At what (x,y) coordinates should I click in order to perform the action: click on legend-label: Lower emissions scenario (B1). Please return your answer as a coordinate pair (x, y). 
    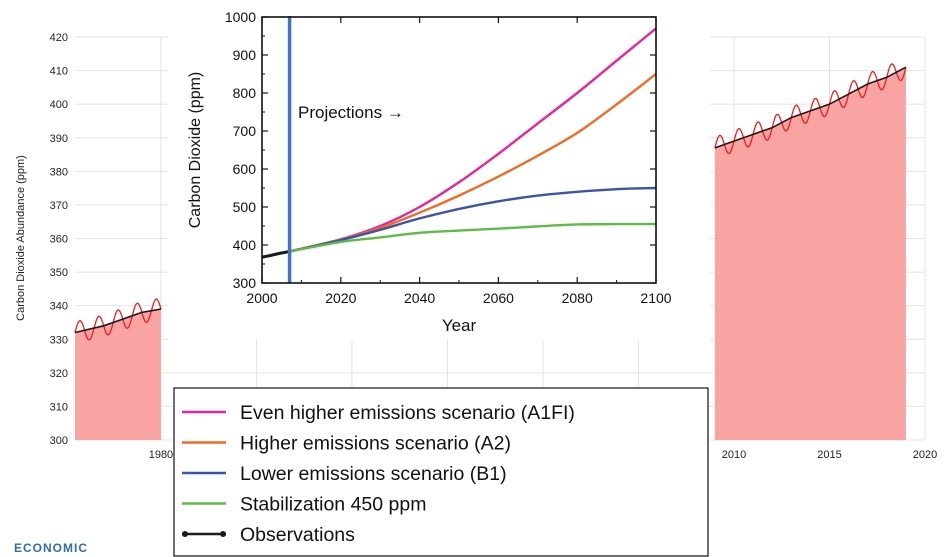
    Looking at the image, I should click on (373, 474).